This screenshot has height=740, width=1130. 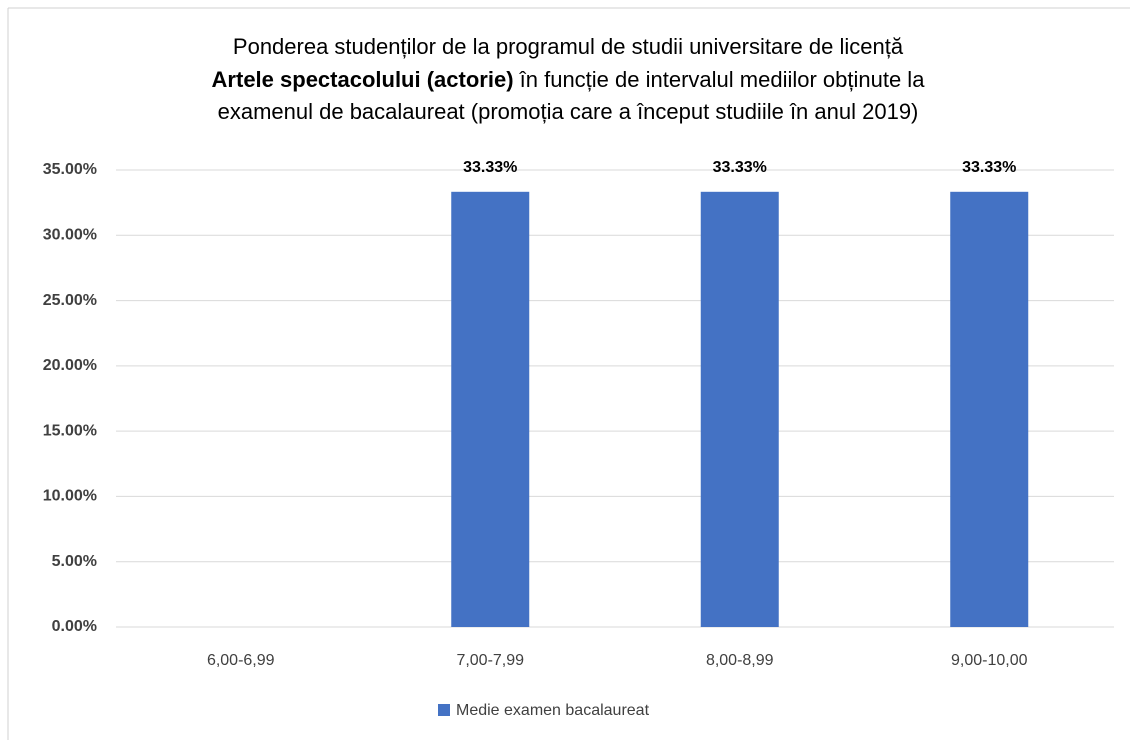 I want to click on y-tick-label: 25.00%, so click(x=70, y=300).